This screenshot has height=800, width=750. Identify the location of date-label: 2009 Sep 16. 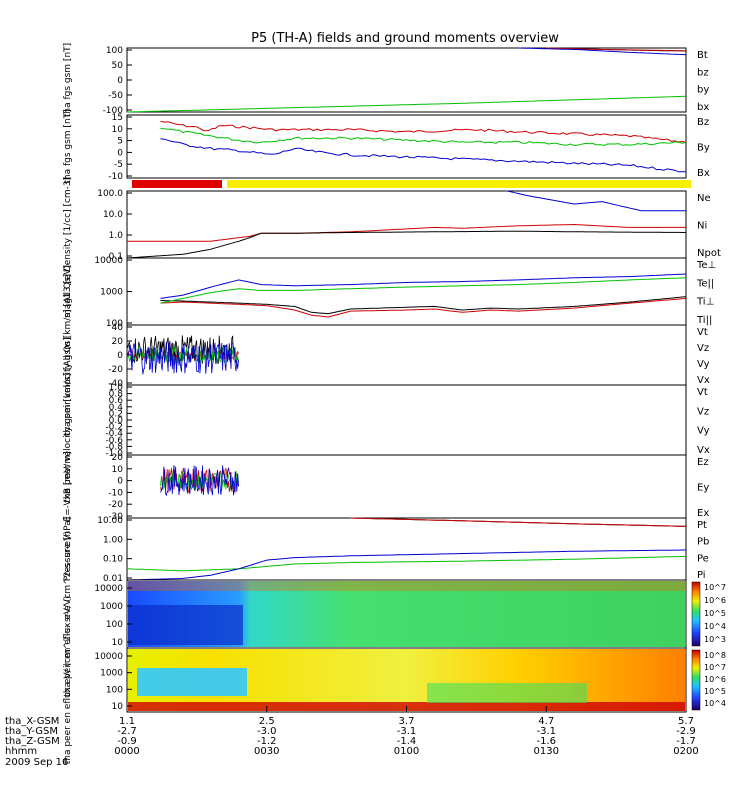
(36, 762).